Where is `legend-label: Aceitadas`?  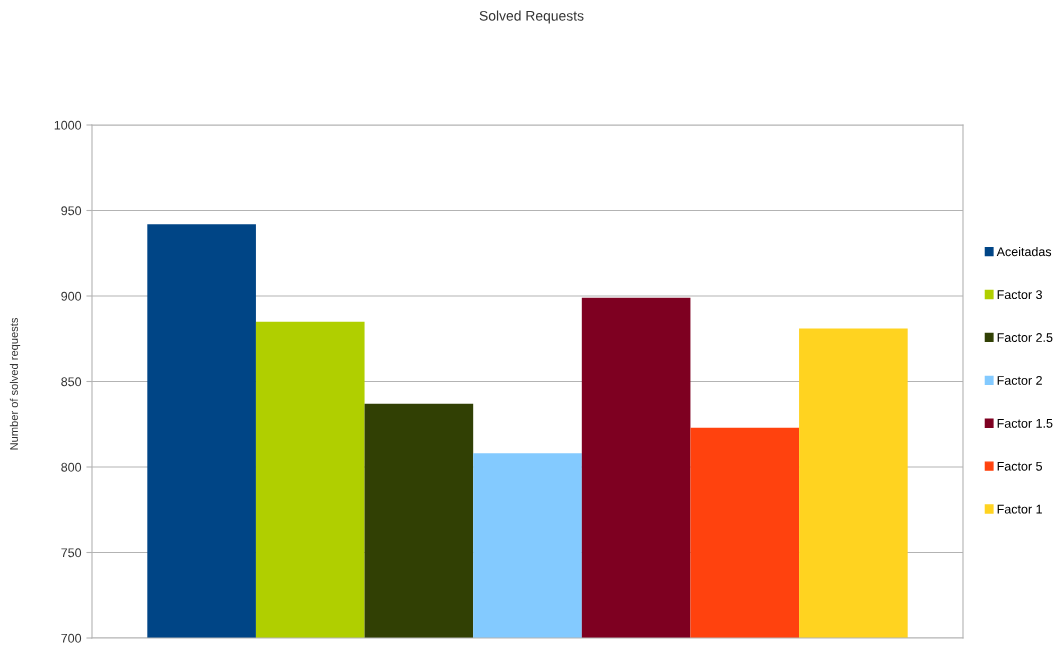
legend-label: Aceitadas is located at coordinates (1024, 251).